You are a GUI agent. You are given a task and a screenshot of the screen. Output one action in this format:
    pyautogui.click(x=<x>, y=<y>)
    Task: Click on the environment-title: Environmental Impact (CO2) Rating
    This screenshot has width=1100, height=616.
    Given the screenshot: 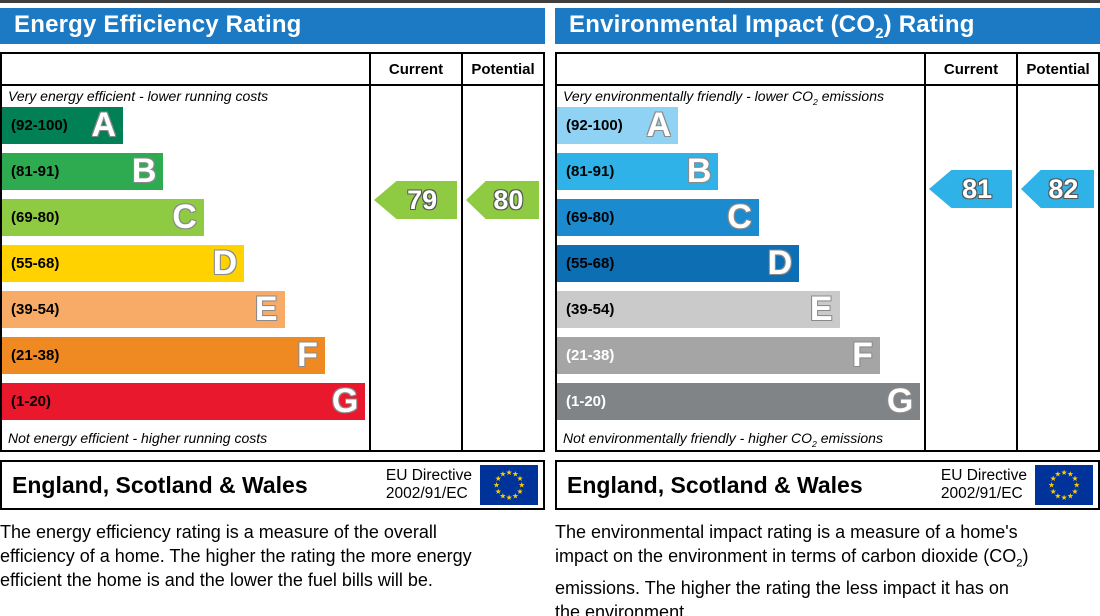 What is the action you would take?
    pyautogui.click(x=772, y=26)
    